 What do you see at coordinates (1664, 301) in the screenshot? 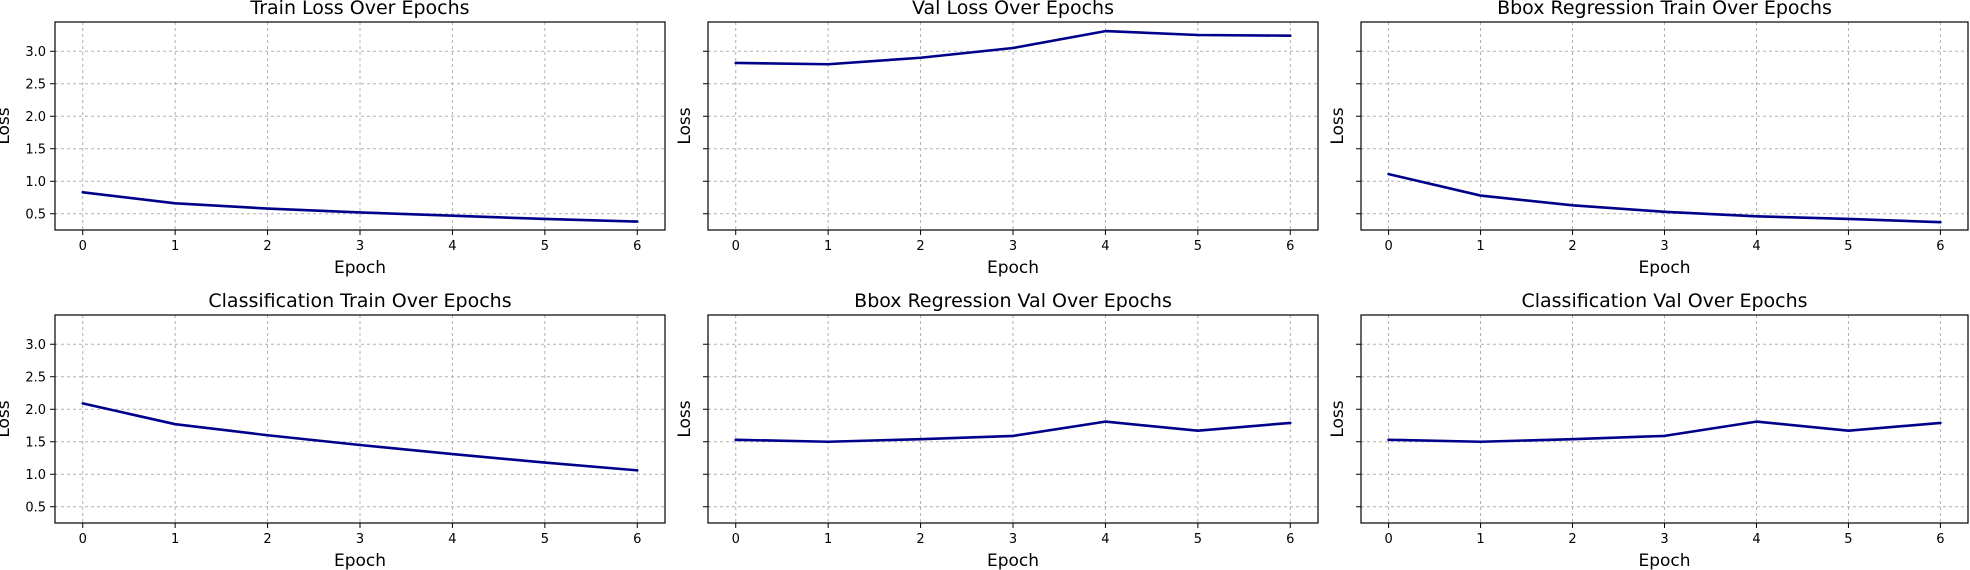
I see `subplot-title: Classification Val Over Epochs` at bounding box center [1664, 301].